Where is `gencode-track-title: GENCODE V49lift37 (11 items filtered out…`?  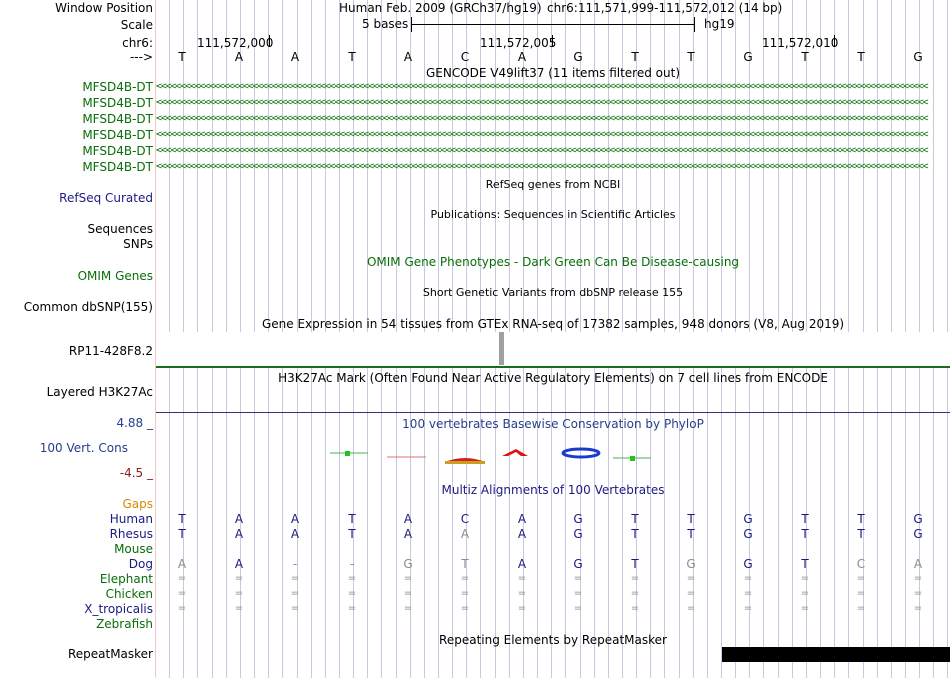 gencode-track-title: GENCODE V49lift37 (11 items filtered out… is located at coordinates (552, 73).